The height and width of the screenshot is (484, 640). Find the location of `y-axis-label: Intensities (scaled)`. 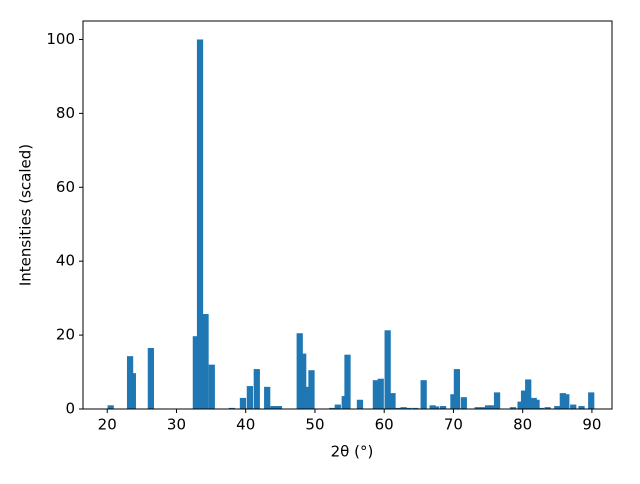

y-axis-label: Intensities (scaled) is located at coordinates (26, 215).